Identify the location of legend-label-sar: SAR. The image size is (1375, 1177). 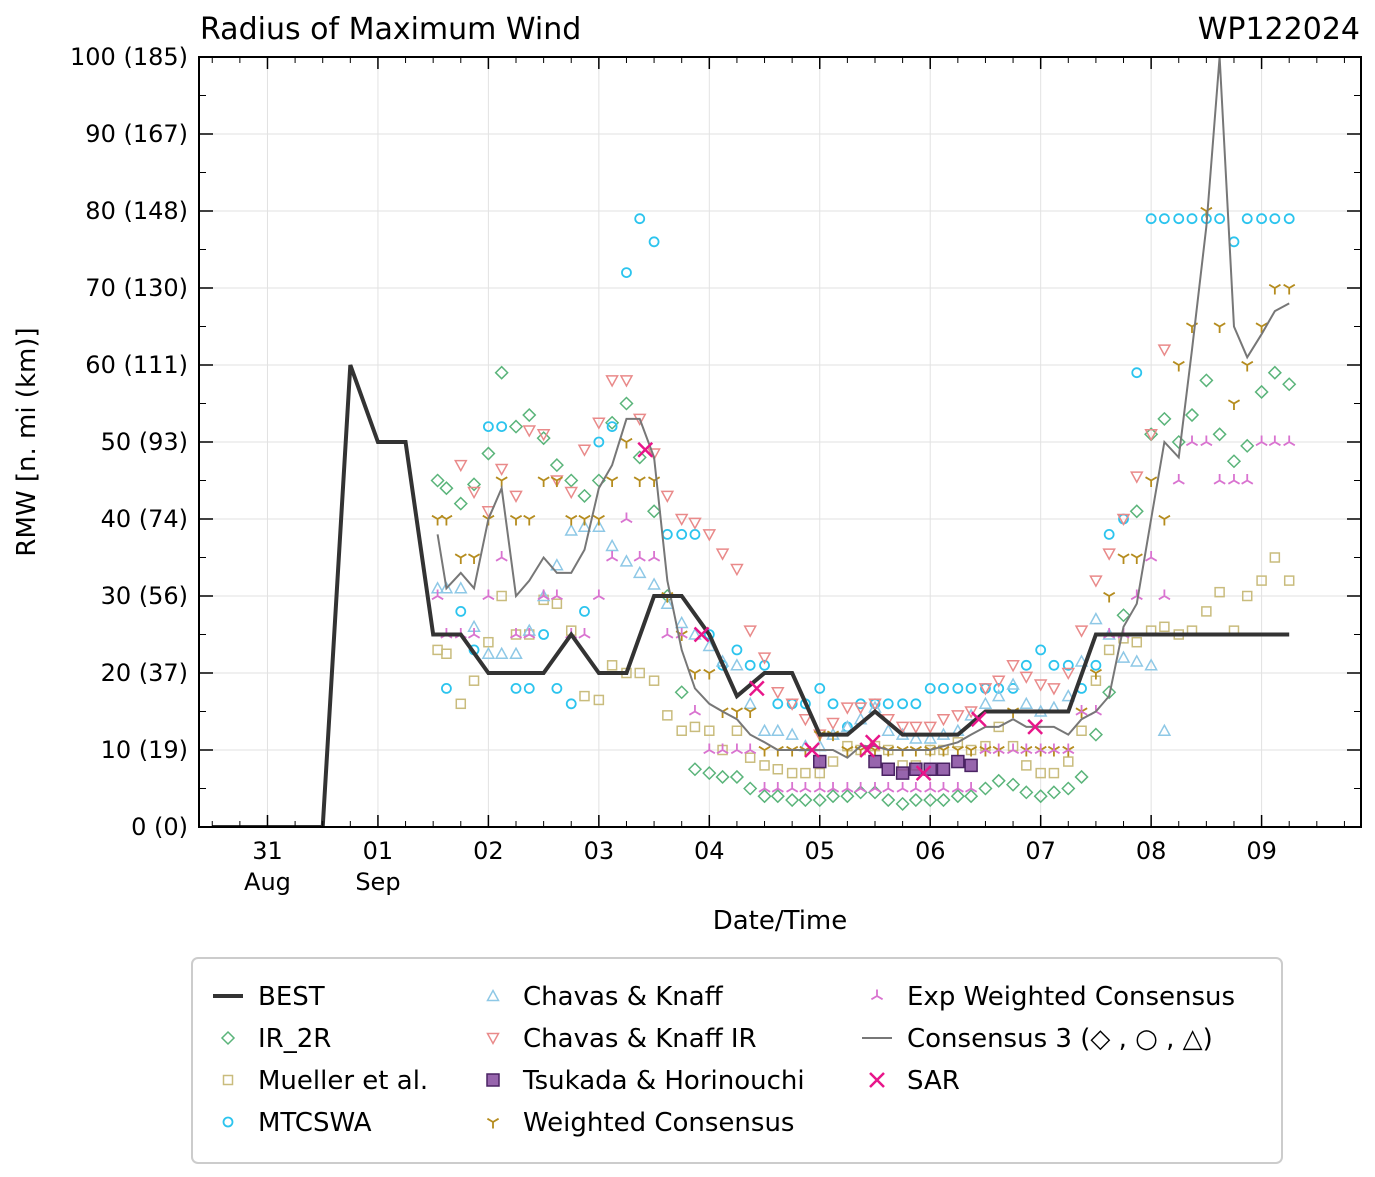
(933, 1081).